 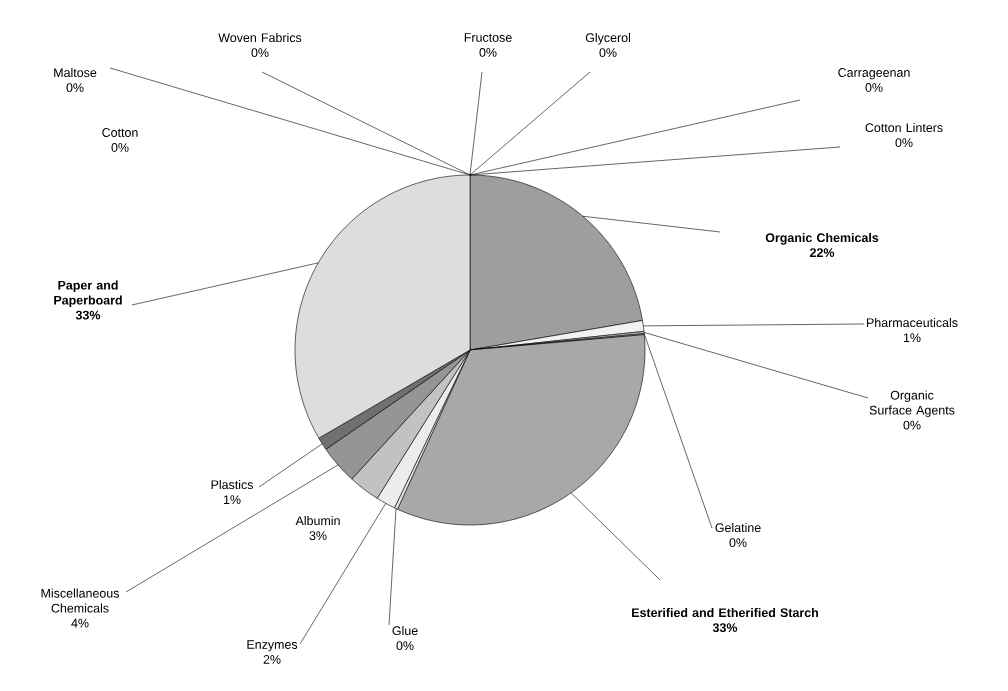 What do you see at coordinates (405, 630) in the screenshot?
I see `slice-label: Glue` at bounding box center [405, 630].